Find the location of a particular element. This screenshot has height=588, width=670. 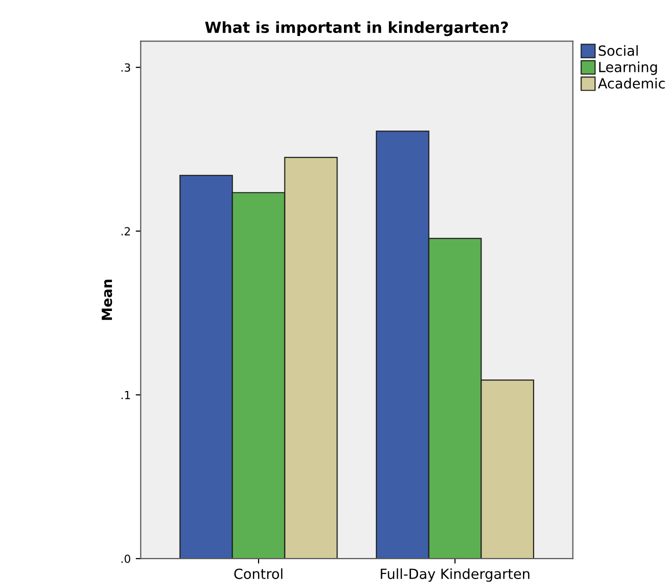

legend-label: Learning is located at coordinates (628, 68).